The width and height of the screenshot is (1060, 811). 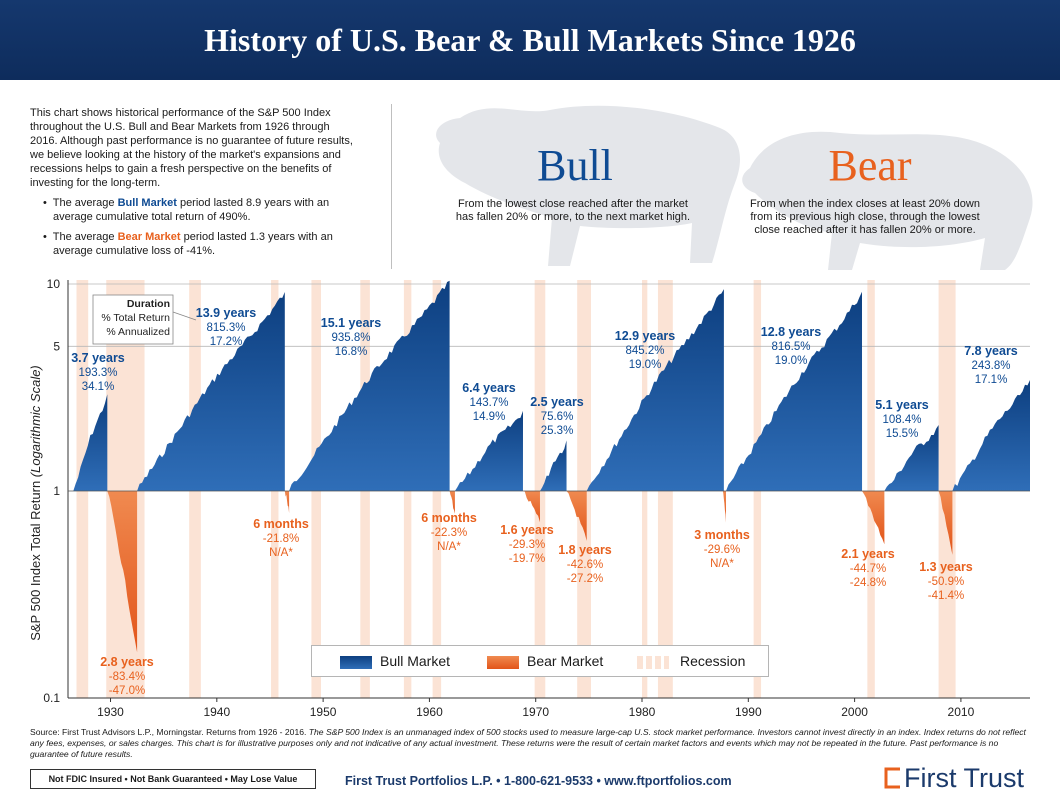 What do you see at coordinates (98, 387) in the screenshot?
I see `bull-market-label: 34.1%` at bounding box center [98, 387].